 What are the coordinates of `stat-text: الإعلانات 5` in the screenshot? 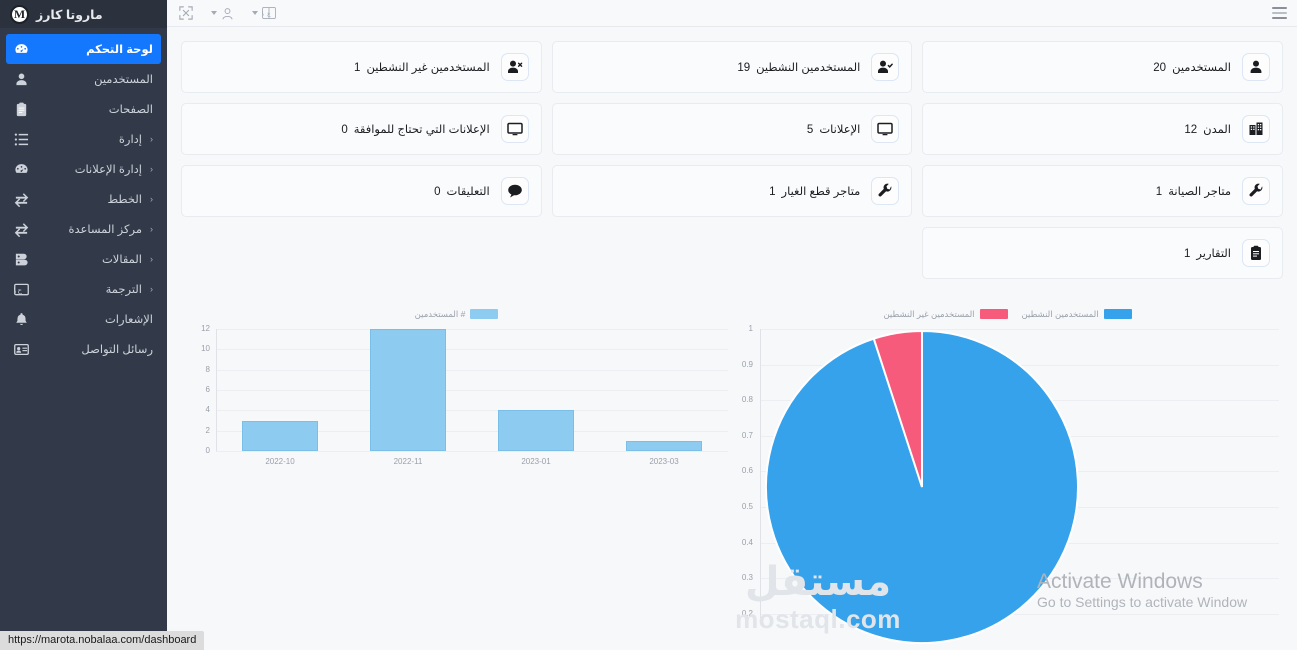 It's located at (833, 129).